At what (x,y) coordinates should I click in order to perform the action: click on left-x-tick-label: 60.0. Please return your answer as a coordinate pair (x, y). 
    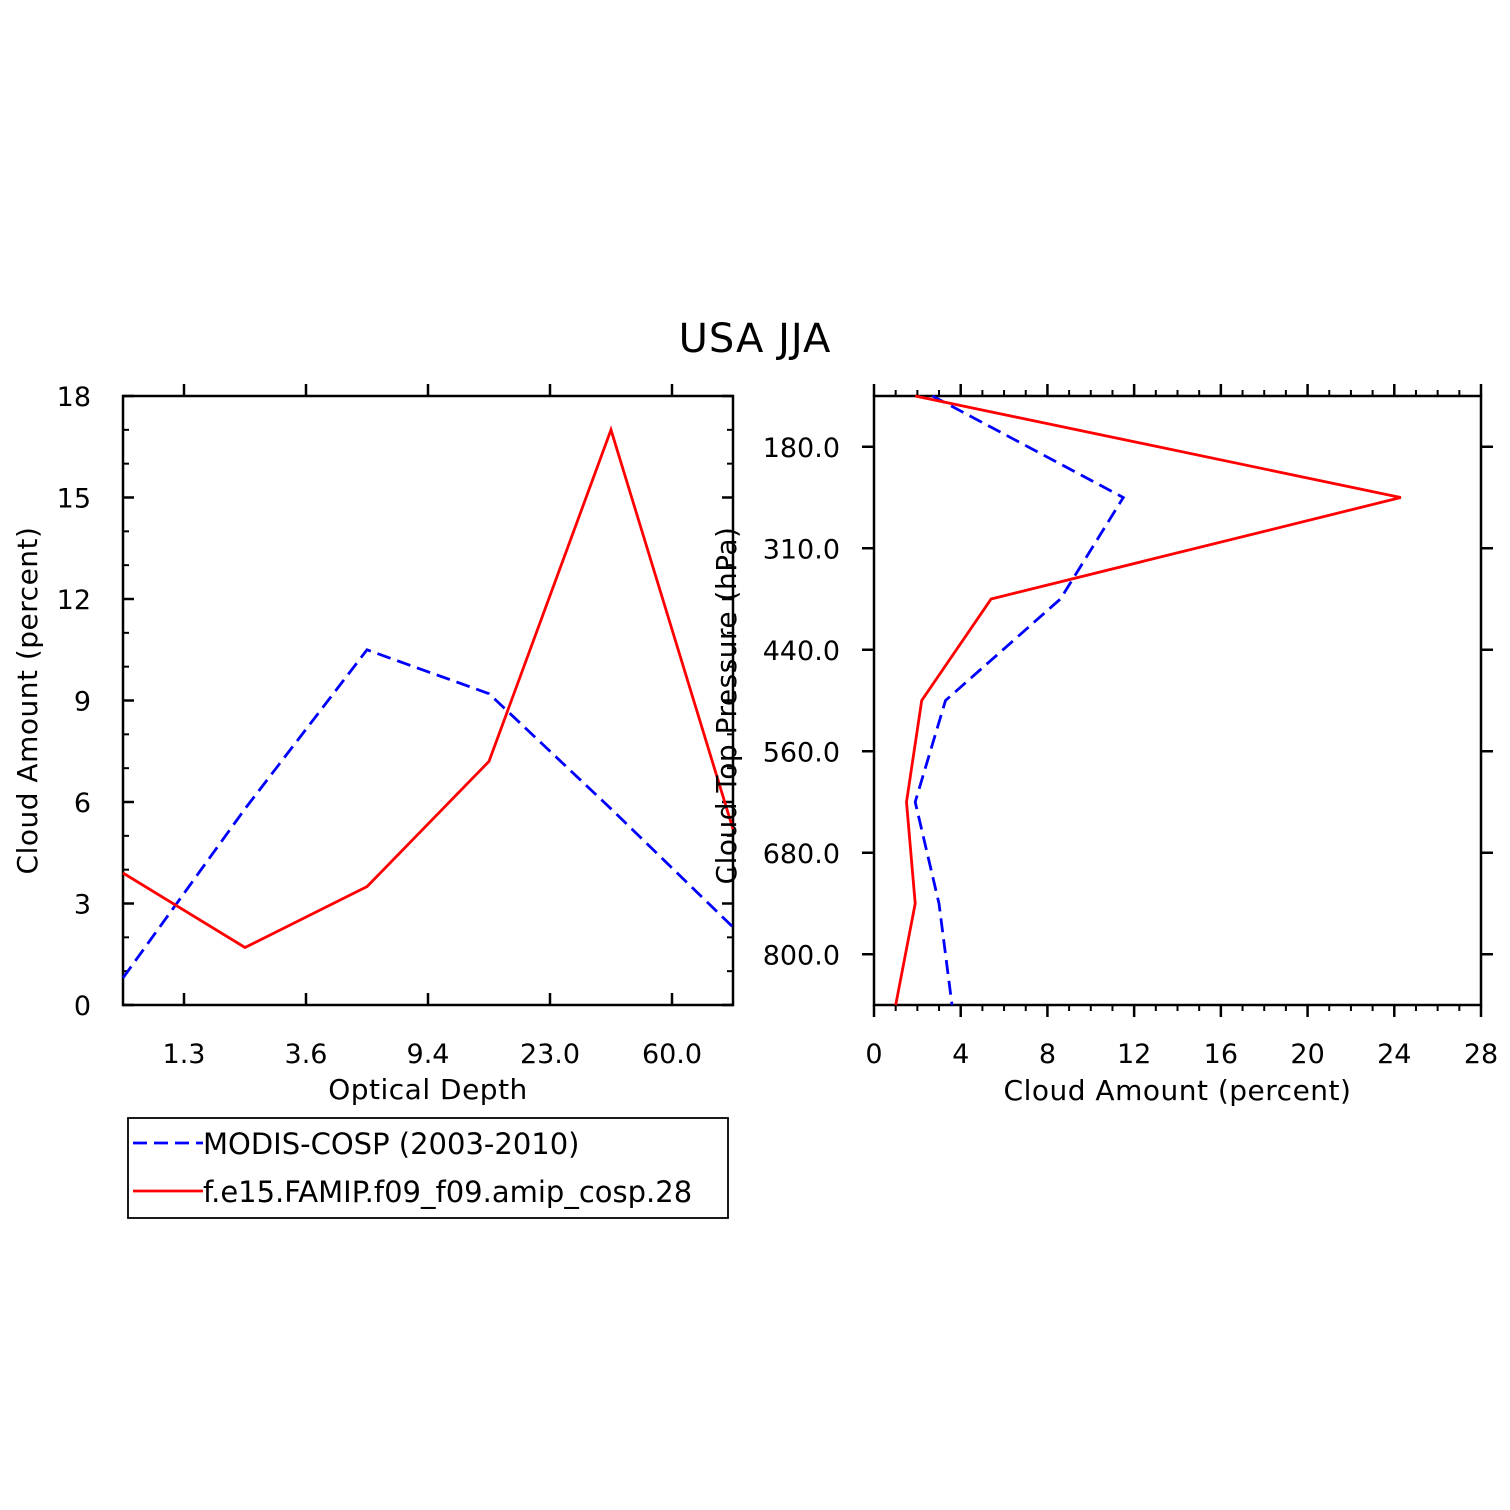
    Looking at the image, I should click on (672, 1054).